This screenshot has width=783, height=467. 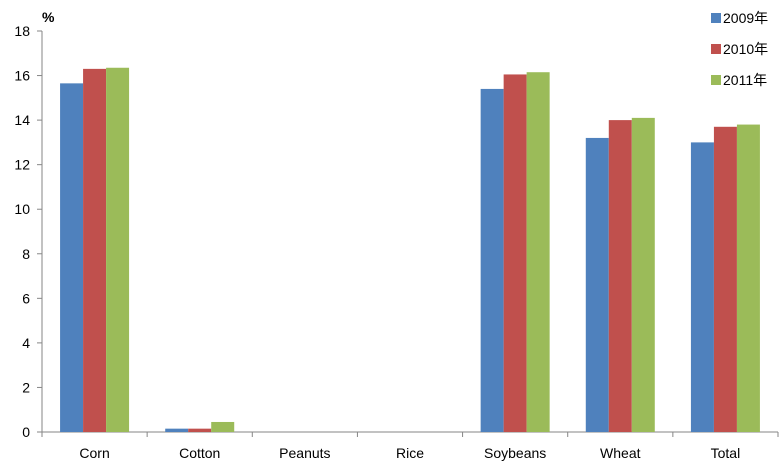 I want to click on y-tick-label: 8, so click(x=26, y=254).